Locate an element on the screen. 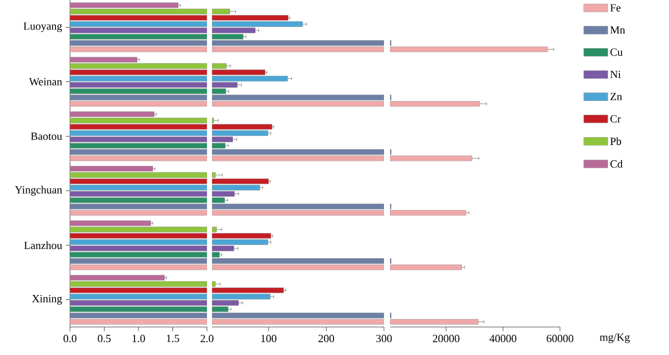 This screenshot has width=669, height=355. x-tick-label: 1.0 is located at coordinates (138, 338).